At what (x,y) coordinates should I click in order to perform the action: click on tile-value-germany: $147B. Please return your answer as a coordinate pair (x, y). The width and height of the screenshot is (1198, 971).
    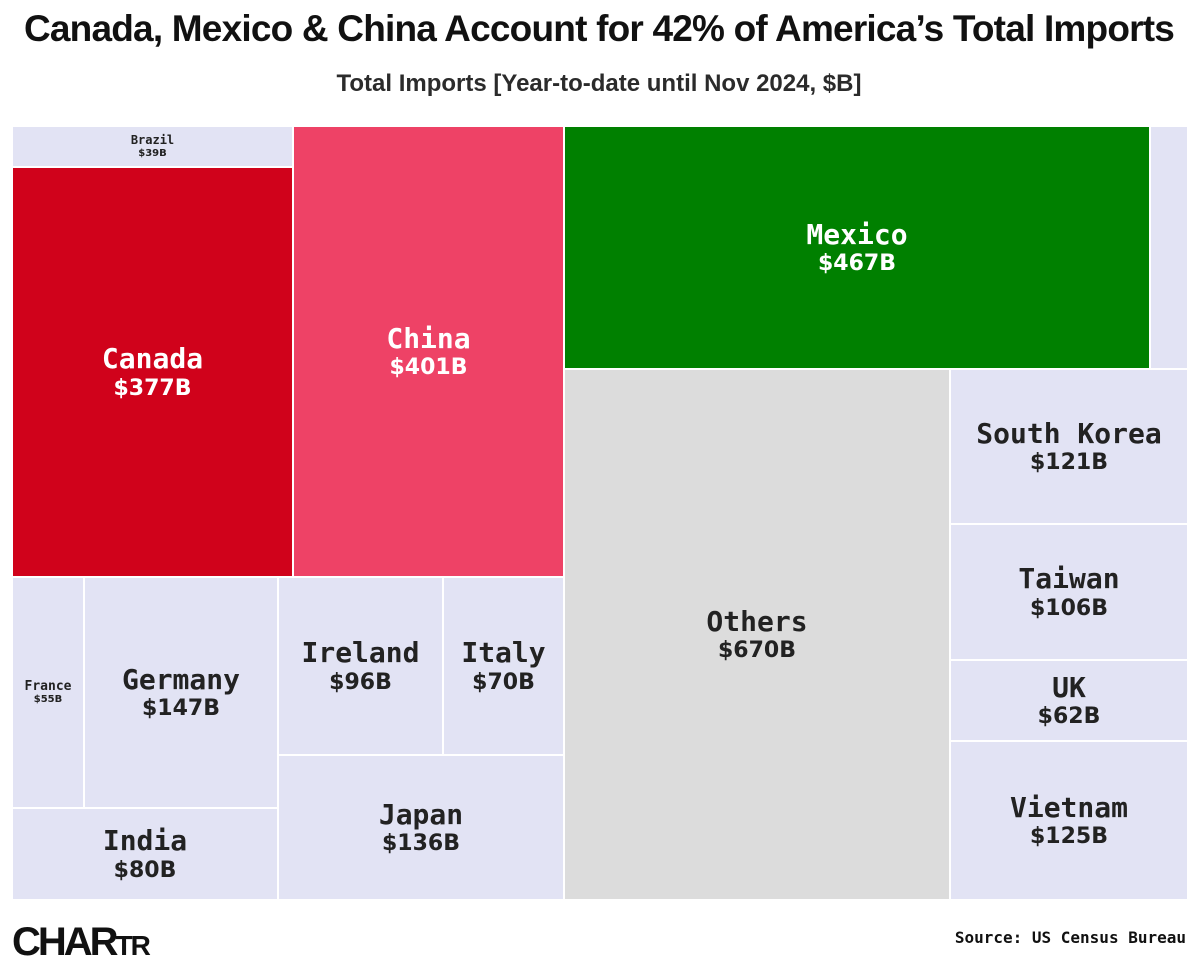
    Looking at the image, I should click on (181, 709).